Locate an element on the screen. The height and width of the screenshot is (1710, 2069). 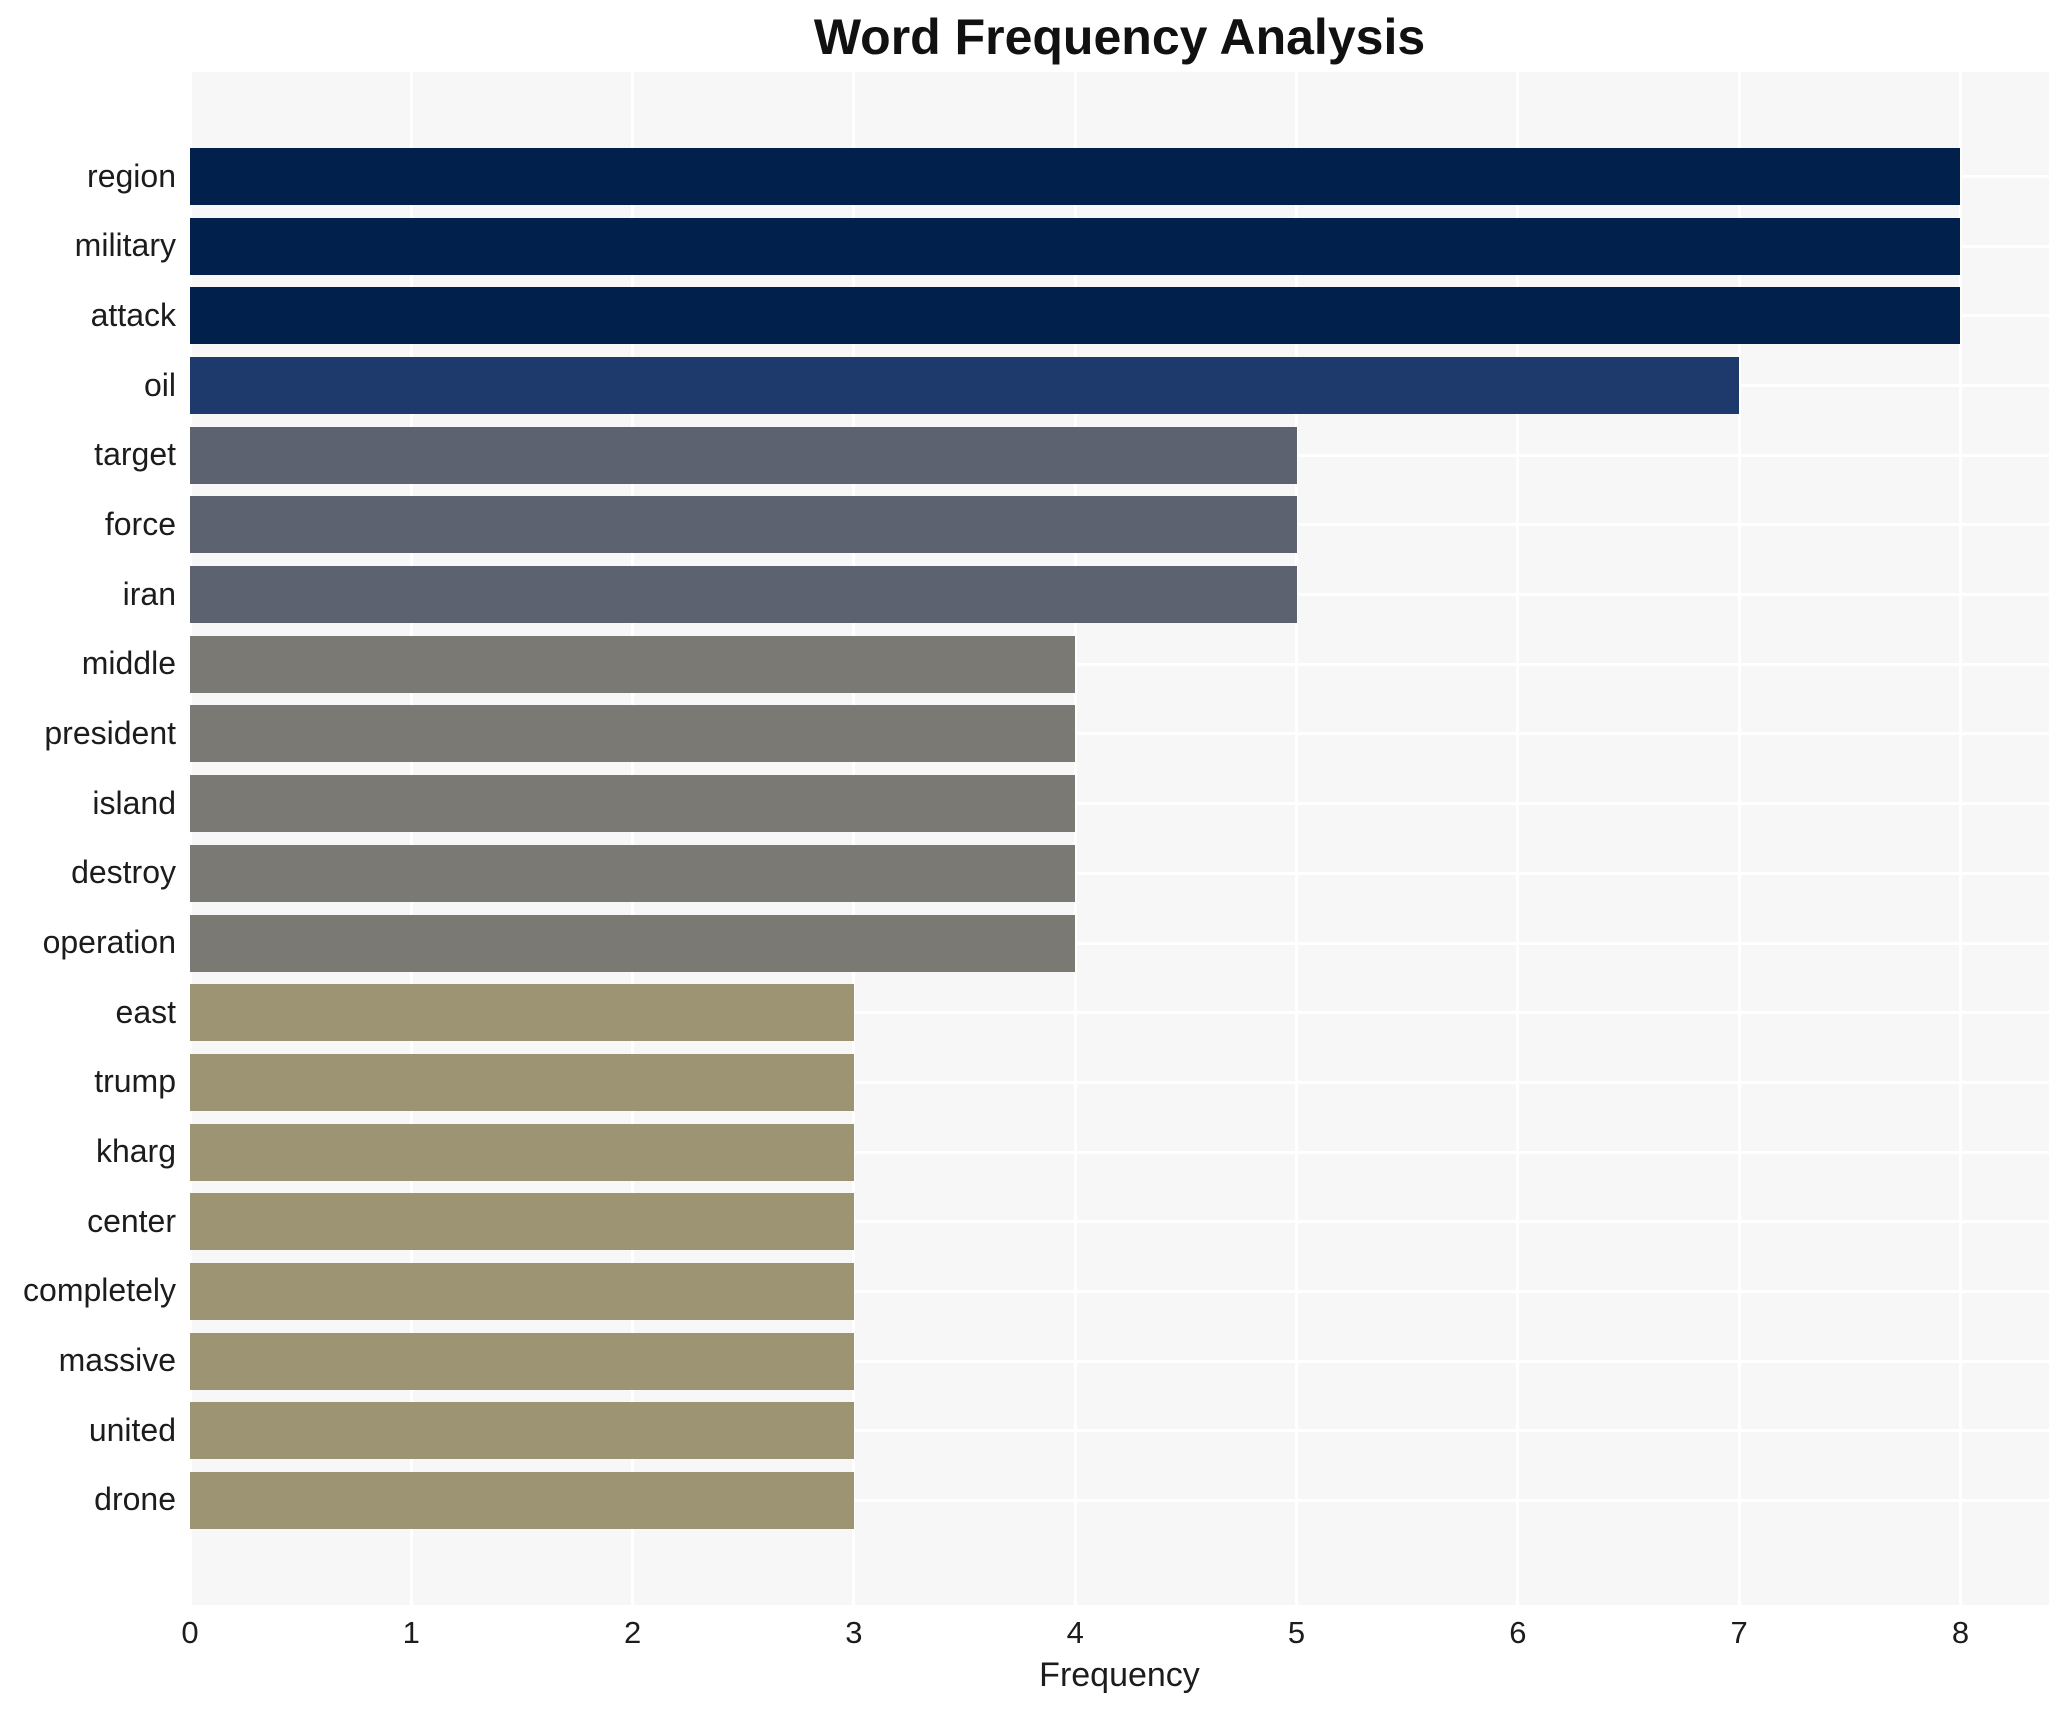
x-tick-label-4: 4 is located at coordinates (1075, 1632).